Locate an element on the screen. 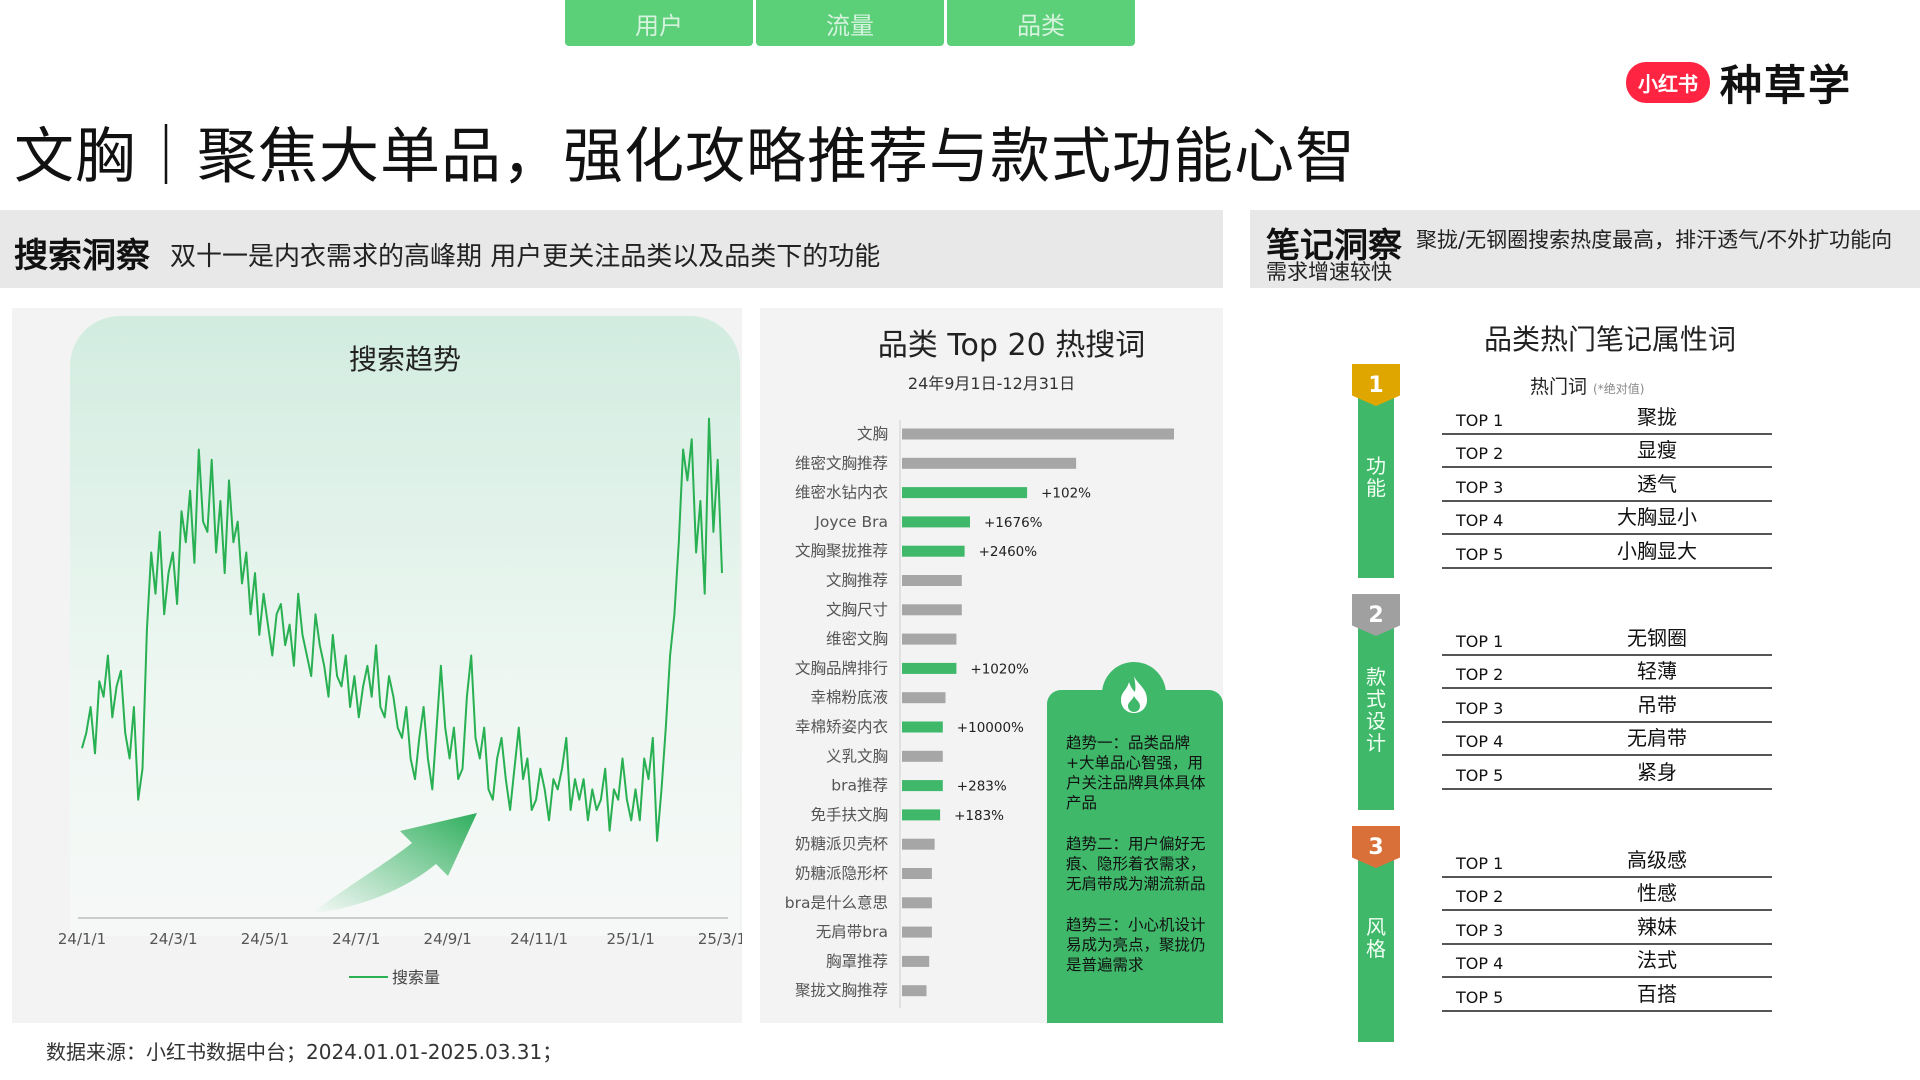 The width and height of the screenshot is (1920, 1080). bar-文胸聚拢推荐 is located at coordinates (933, 551).